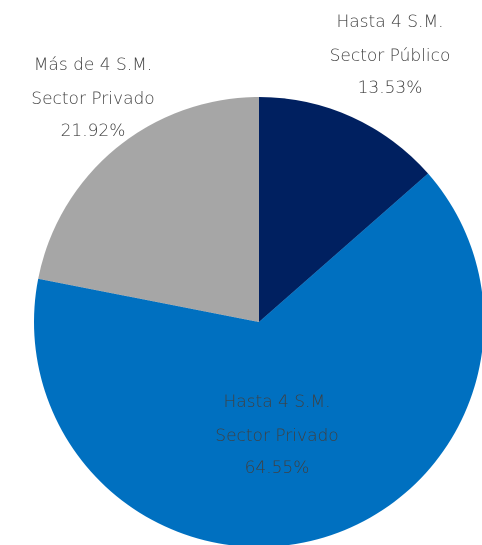 Image resolution: width=482 pixels, height=545 pixels. I want to click on pie-slice, so click(344, 209).